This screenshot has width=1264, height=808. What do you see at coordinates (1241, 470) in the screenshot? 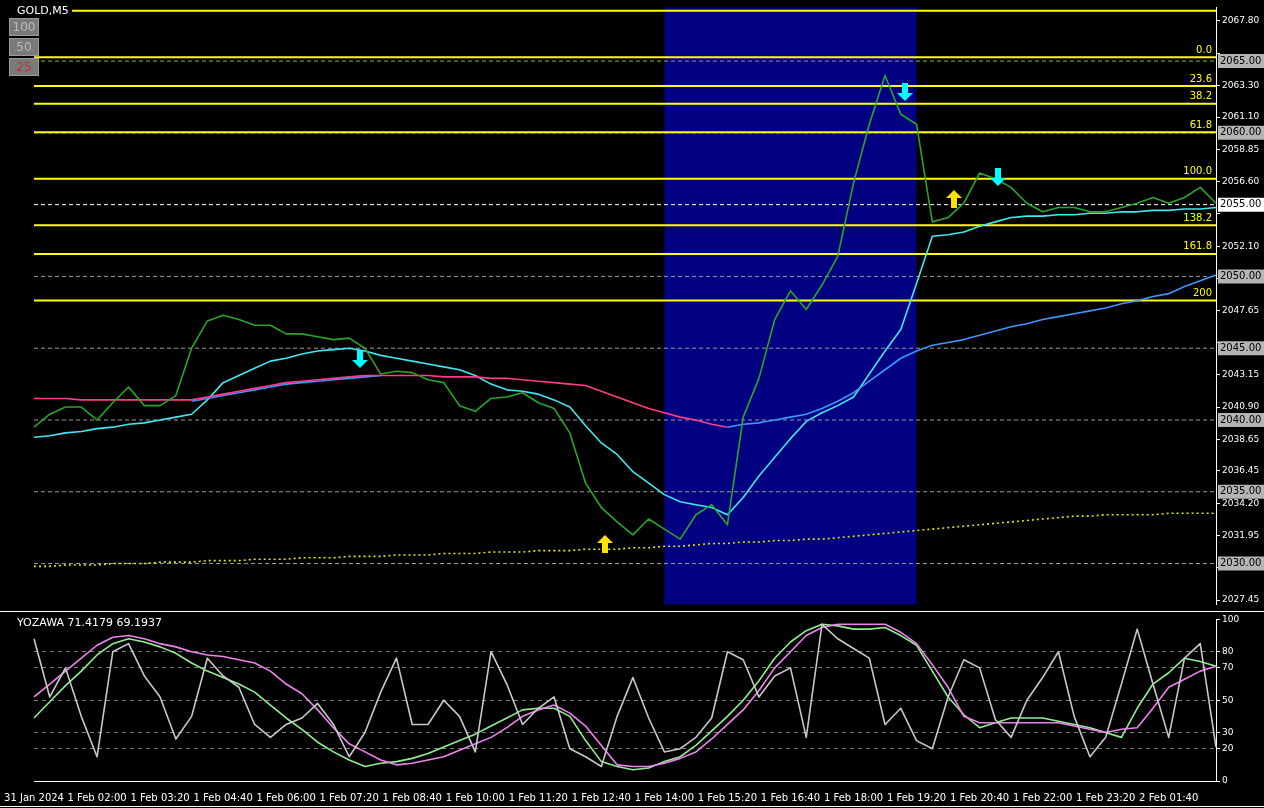
I see `y-tick-label: 2036.45` at bounding box center [1241, 470].